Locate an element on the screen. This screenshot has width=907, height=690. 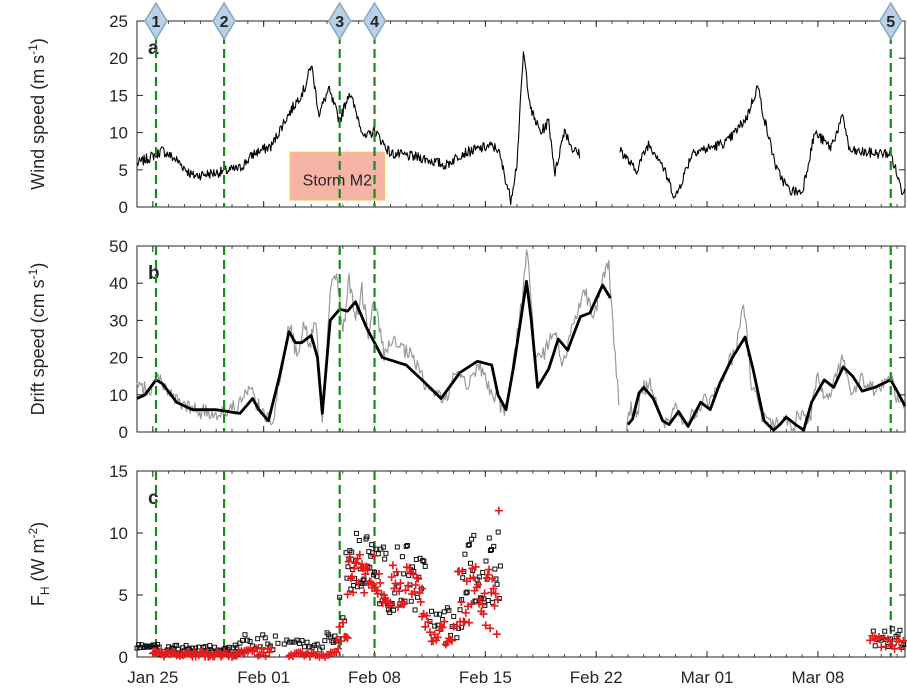
x-tick-label-1: Feb 01 is located at coordinates (263, 677).